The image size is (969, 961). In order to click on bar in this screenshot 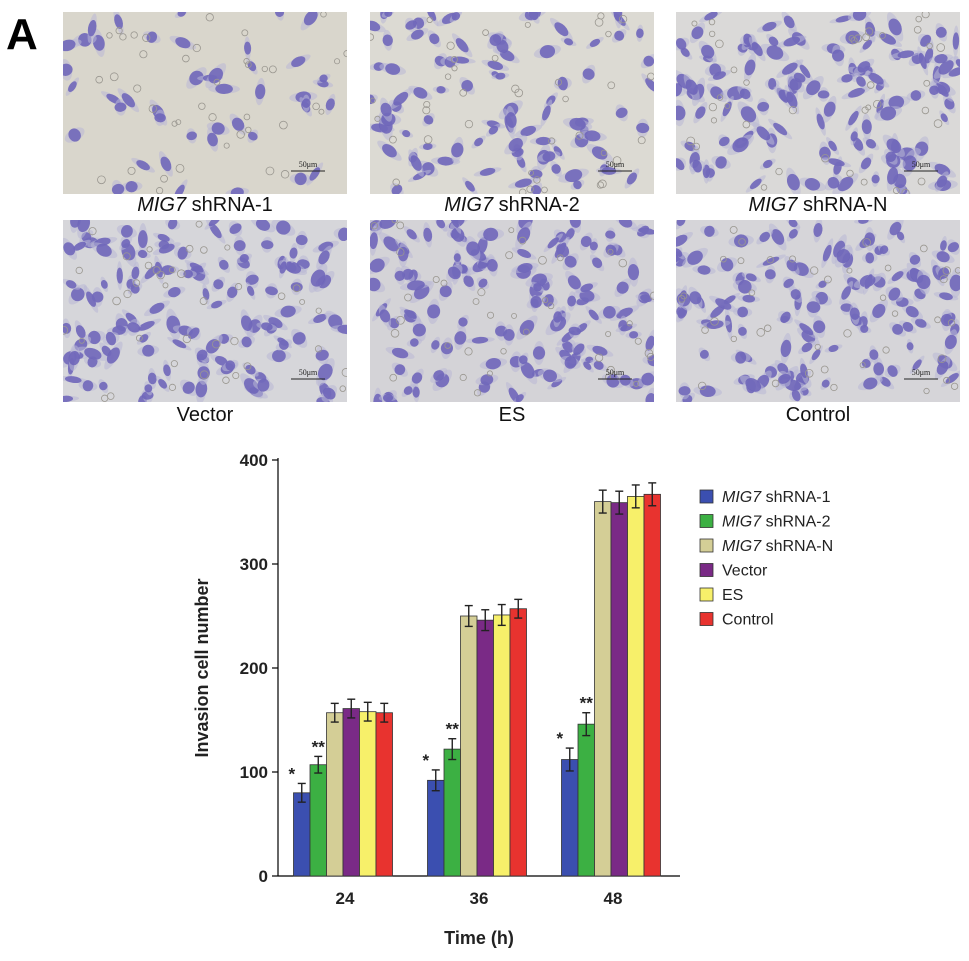, I will do `click(351, 792)`.